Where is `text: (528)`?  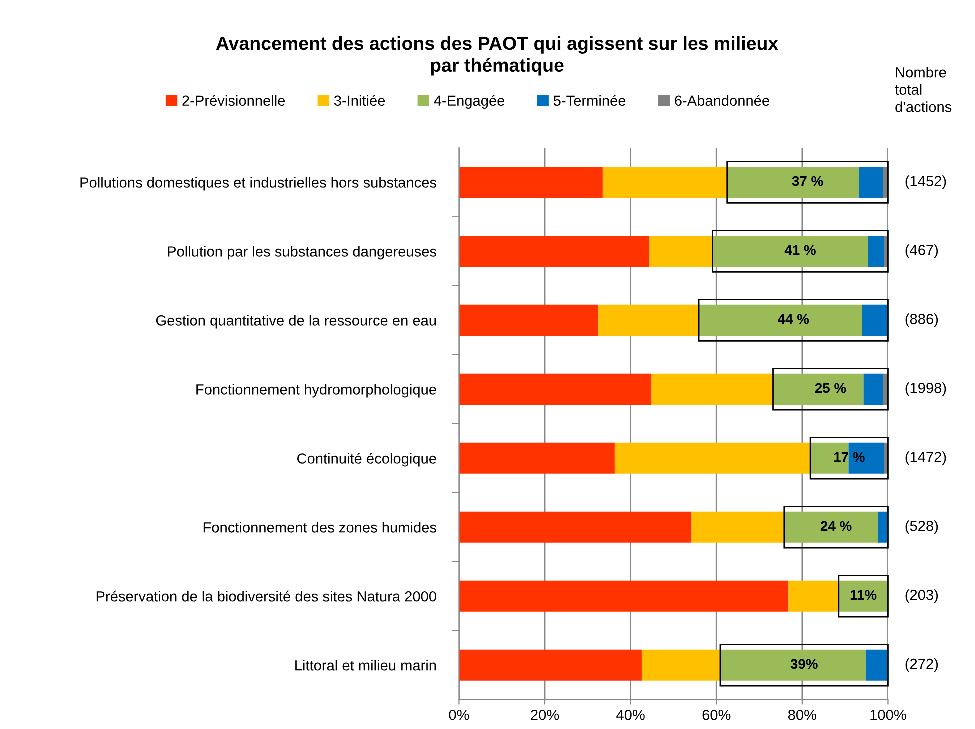 text: (528) is located at coordinates (922, 527).